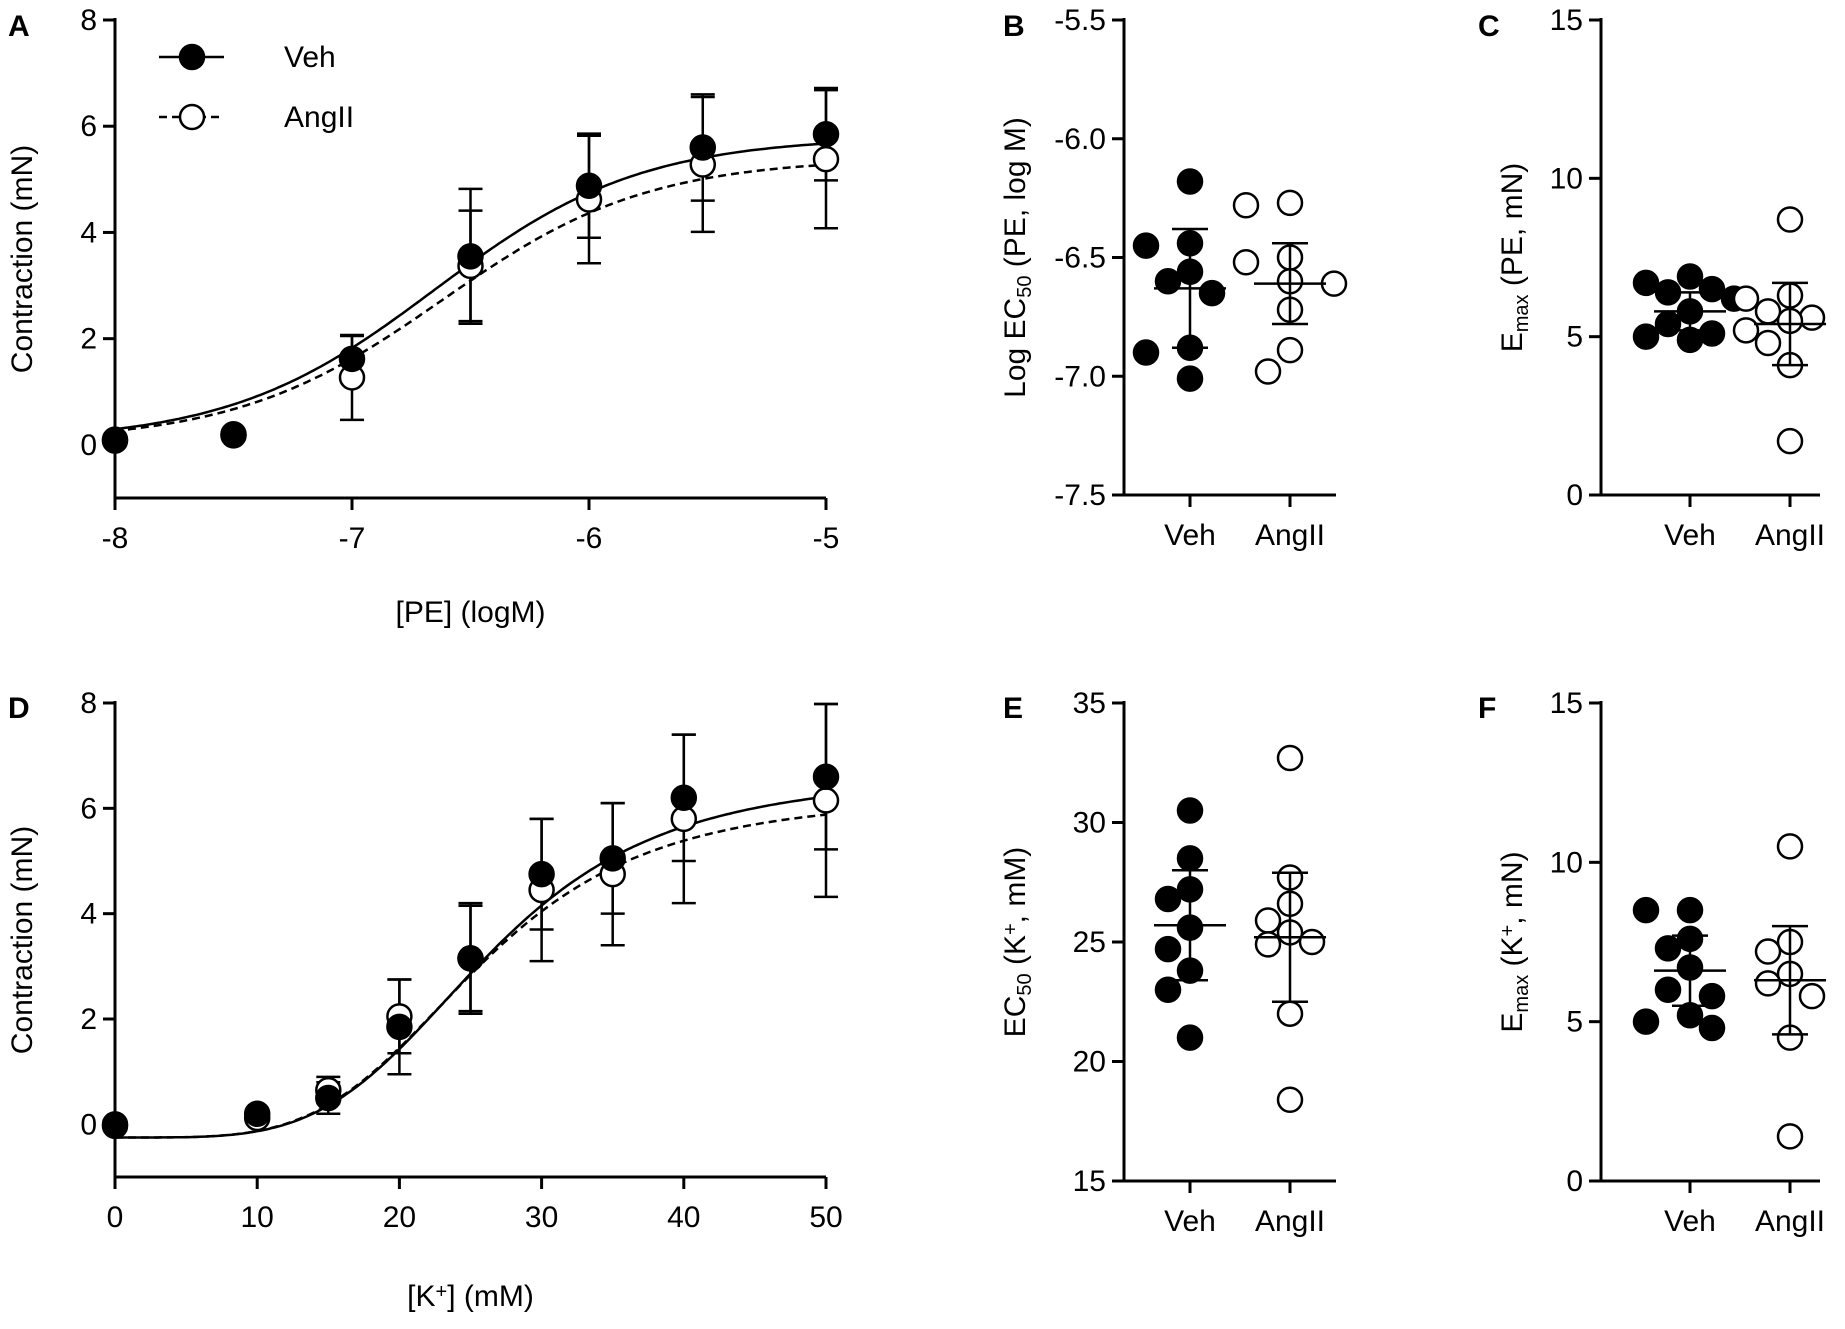  I want to click on y-tick-label: 4, so click(88, 232).